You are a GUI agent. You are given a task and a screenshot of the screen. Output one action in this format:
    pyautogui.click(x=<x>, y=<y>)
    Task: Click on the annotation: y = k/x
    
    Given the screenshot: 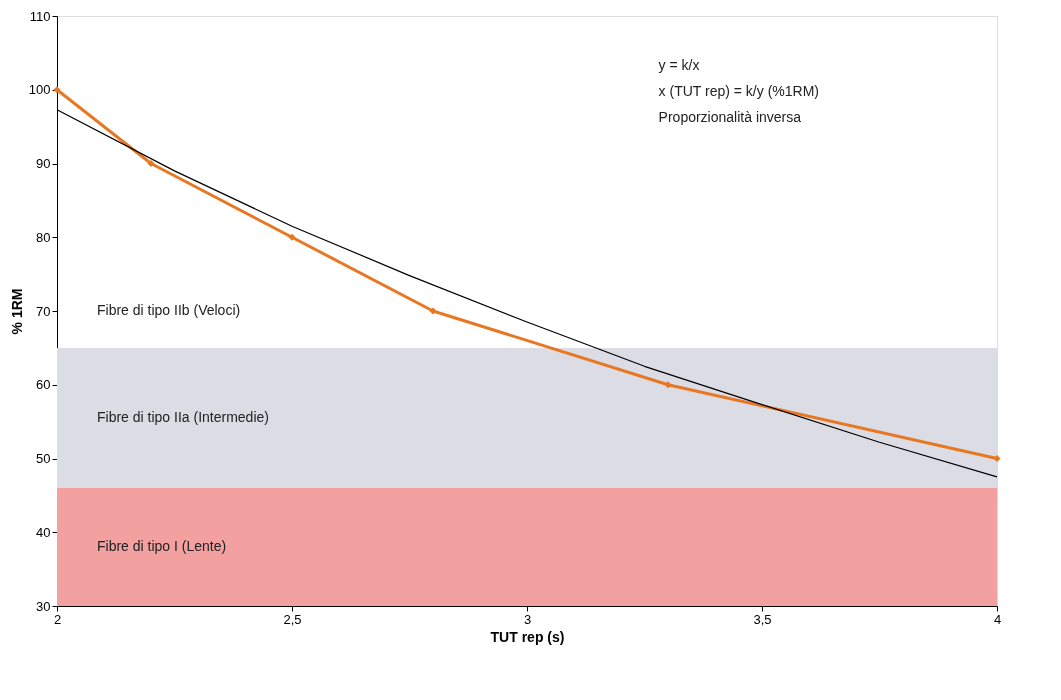 What is the action you would take?
    pyautogui.click(x=679, y=65)
    